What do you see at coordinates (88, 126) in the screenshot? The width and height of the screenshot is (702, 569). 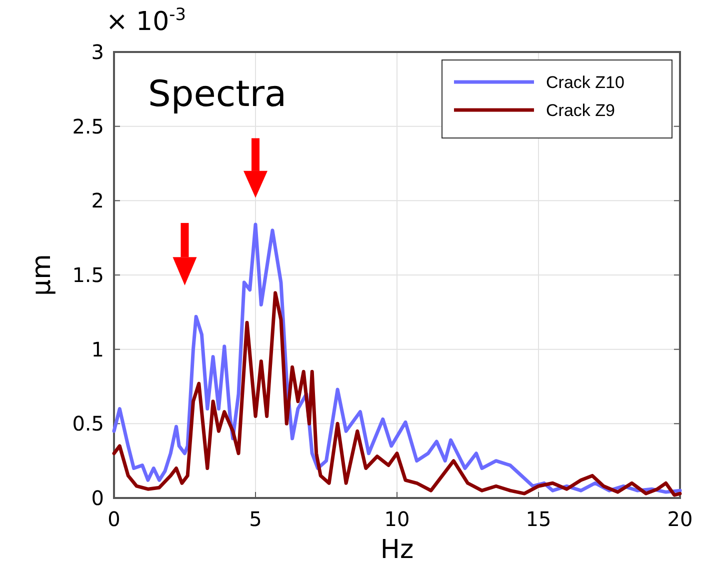 I see `y-tick-label: 2.5` at bounding box center [88, 126].